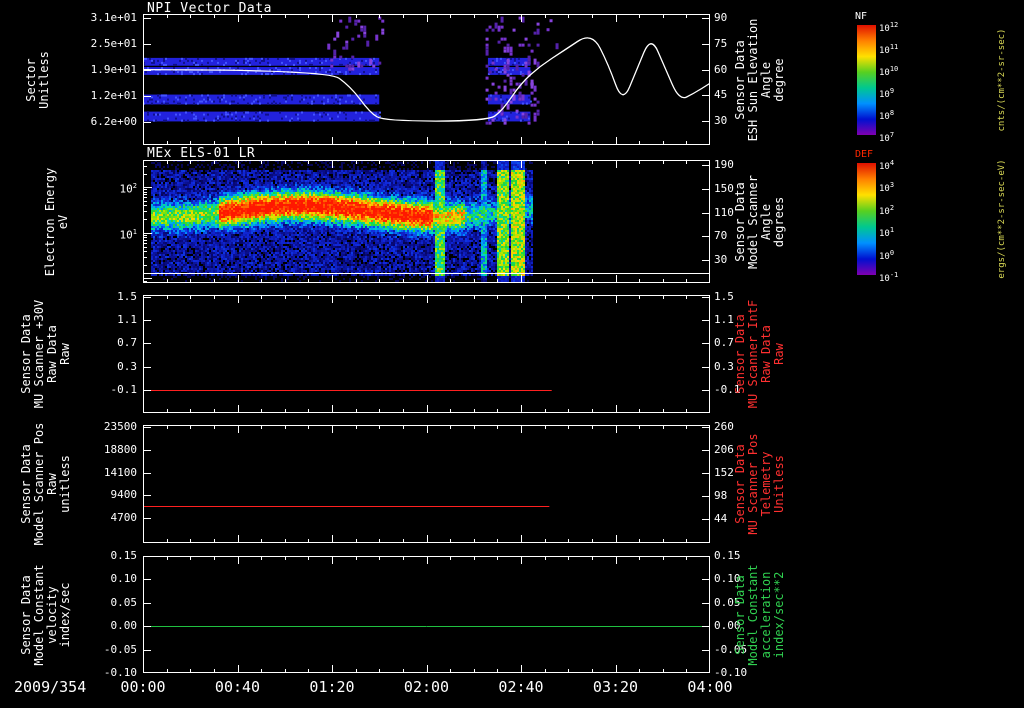 The height and width of the screenshot is (708, 1024). What do you see at coordinates (887, 93) in the screenshot?
I see `NF-colorbar-tick: 10⁹` at bounding box center [887, 93].